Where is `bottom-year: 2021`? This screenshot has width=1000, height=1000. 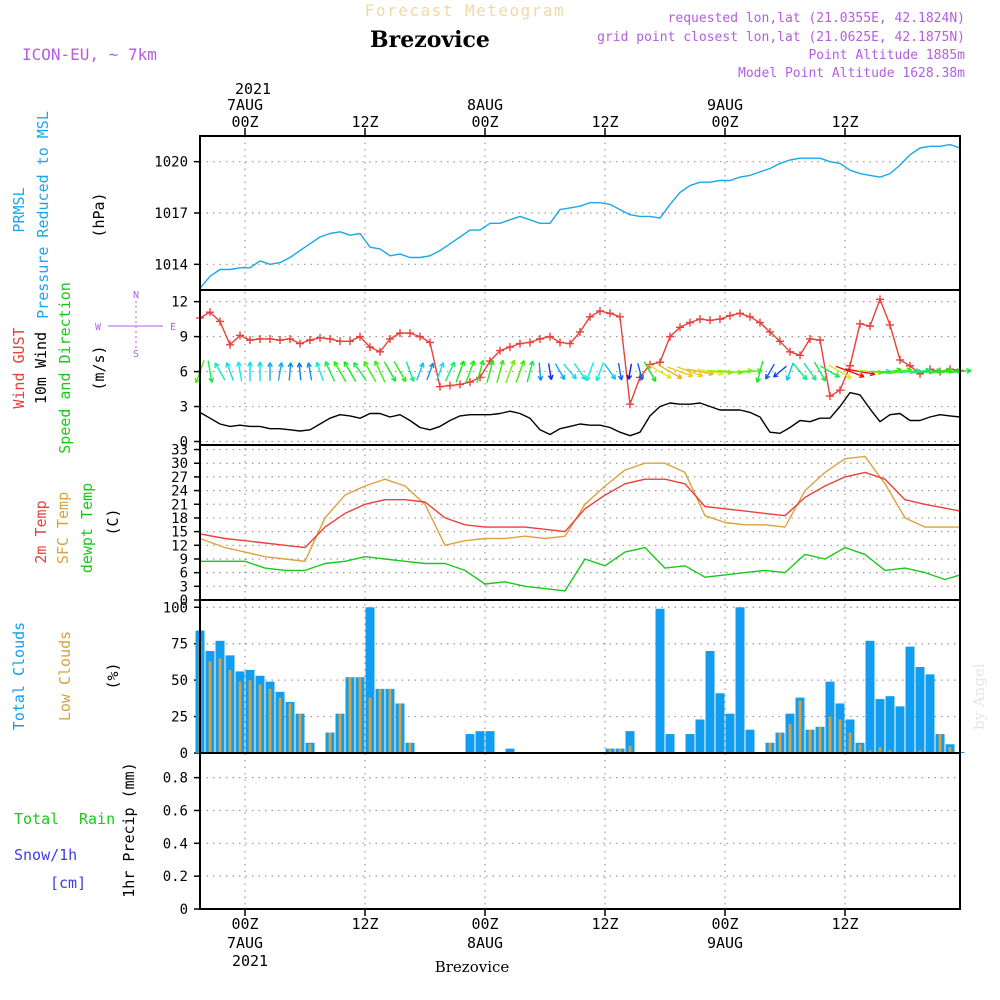
bottom-year: 2021 is located at coordinates (250, 961).